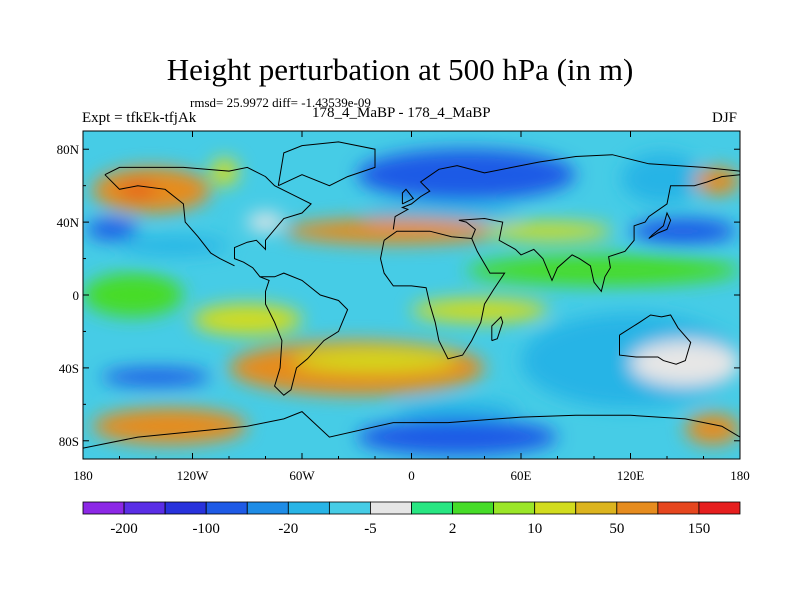  I want to click on y-tick-label: 40N, so click(68, 222).